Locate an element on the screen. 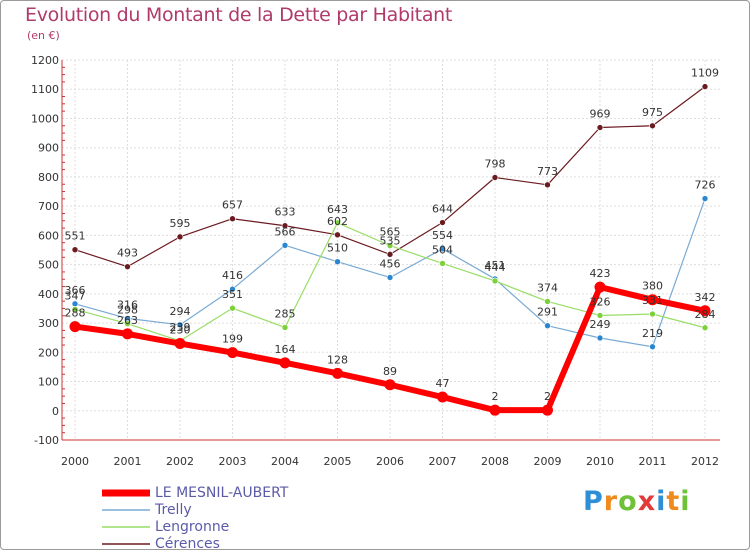 The width and height of the screenshot is (750, 550). x-tick-label: 2003 is located at coordinates (233, 461).